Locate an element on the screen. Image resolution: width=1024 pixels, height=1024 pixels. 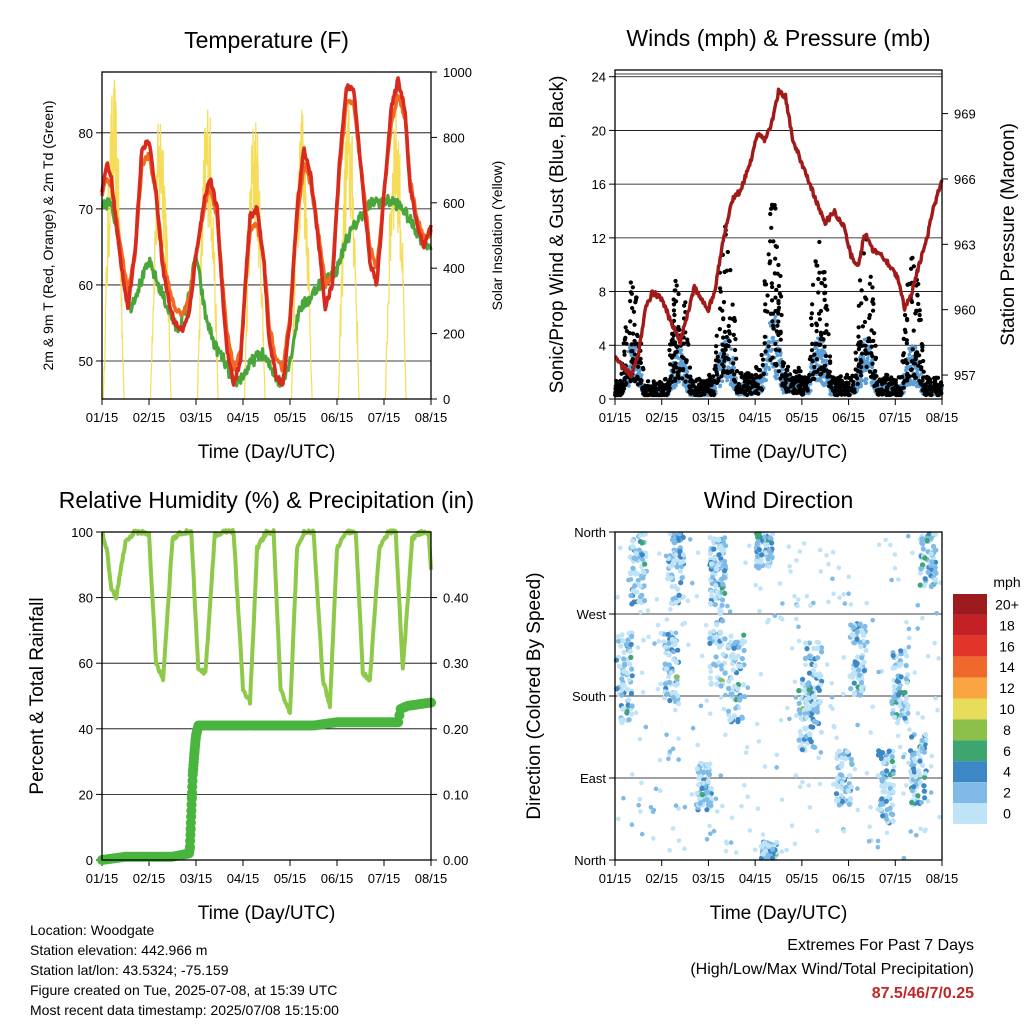
temperature-y2tick-label: 800 is located at coordinates (454, 137).